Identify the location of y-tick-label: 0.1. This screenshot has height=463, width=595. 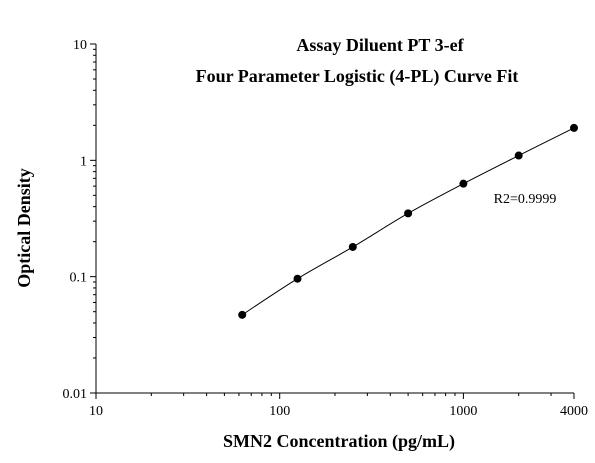
(79, 278).